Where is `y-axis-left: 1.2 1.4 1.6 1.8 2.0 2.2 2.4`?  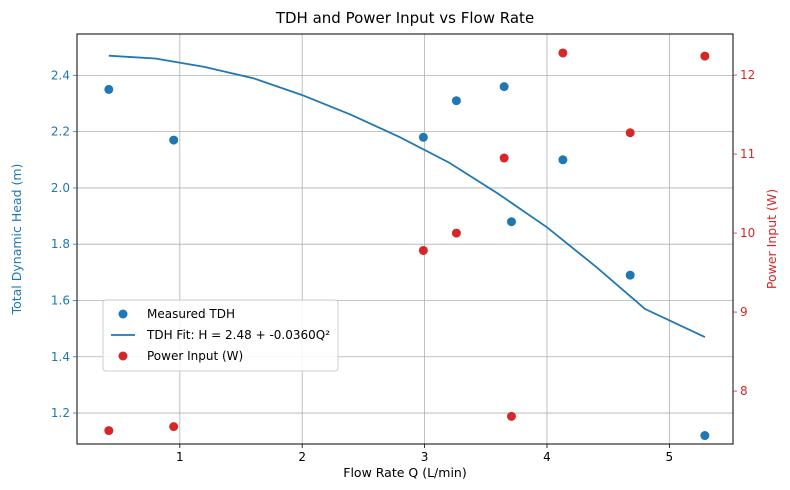
y-axis-left: 1.2 1.4 1.6 1.8 2.0 2.2 2.4 is located at coordinates (64, 244).